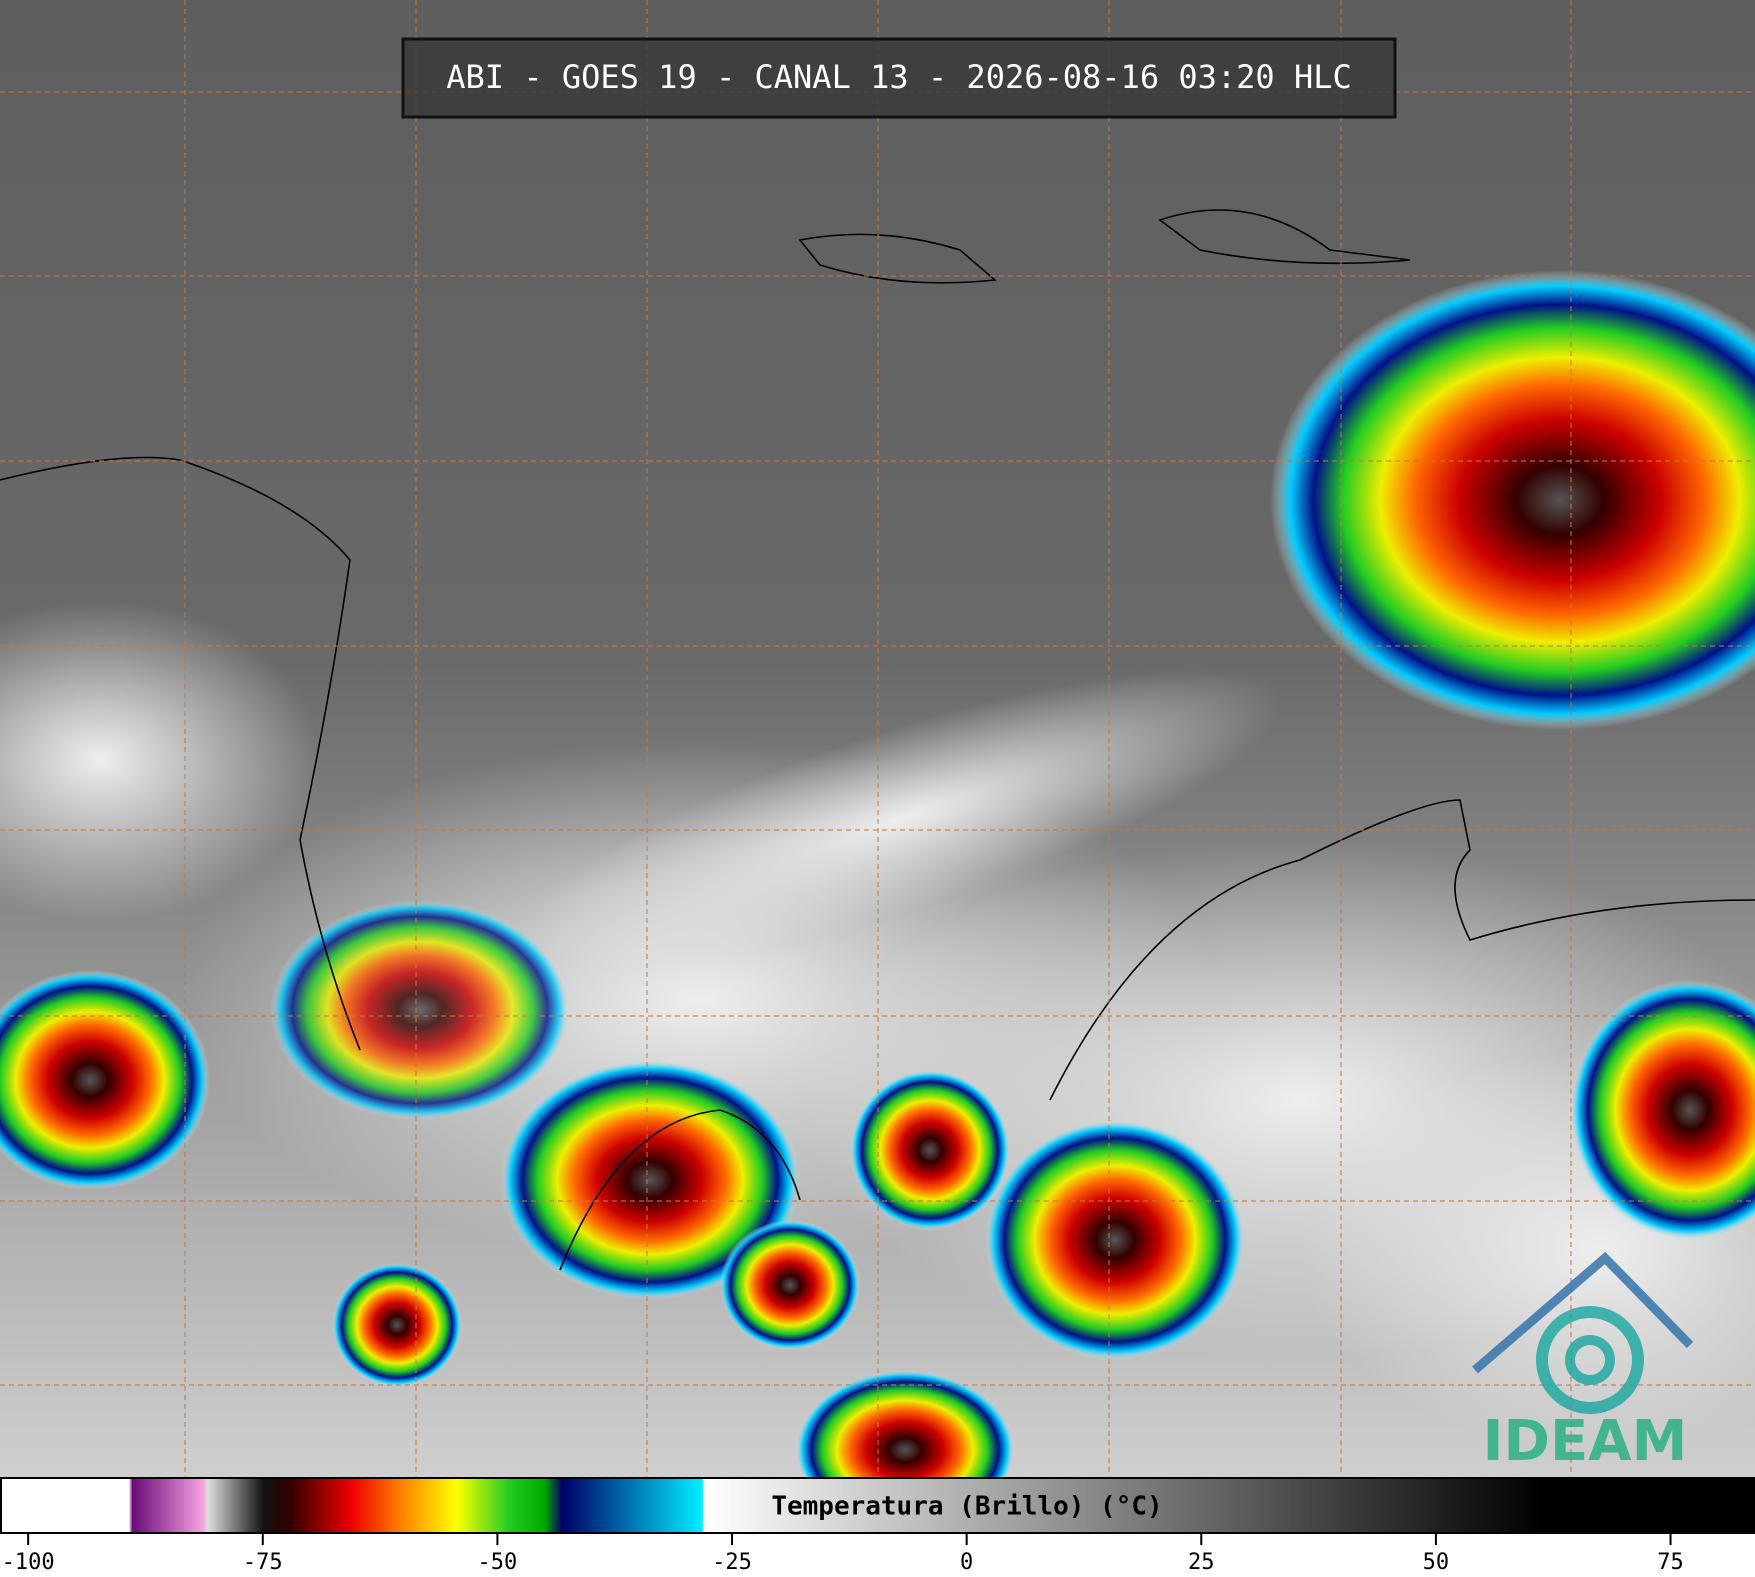 The width and height of the screenshot is (1755, 1577). I want to click on tick-label: -50, so click(498, 1562).